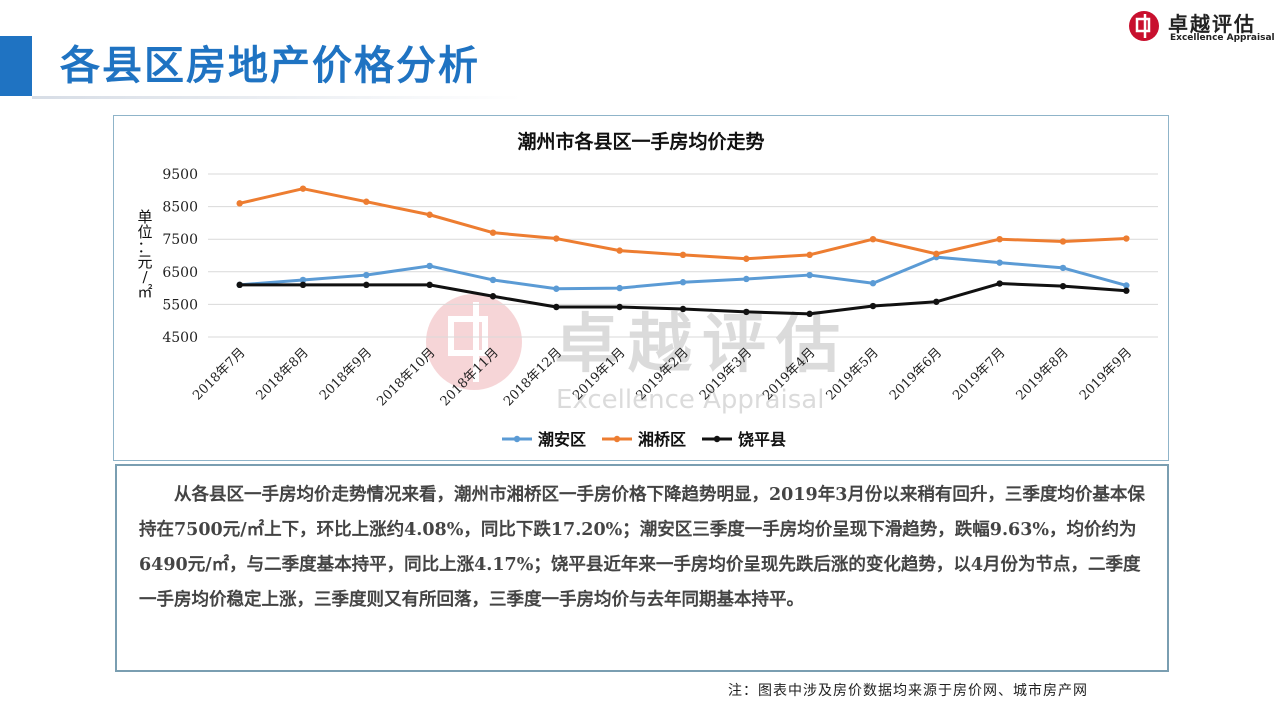 The image size is (1280, 720). Describe the element at coordinates (762, 439) in the screenshot. I see `legend-label: 饶平县` at that location.